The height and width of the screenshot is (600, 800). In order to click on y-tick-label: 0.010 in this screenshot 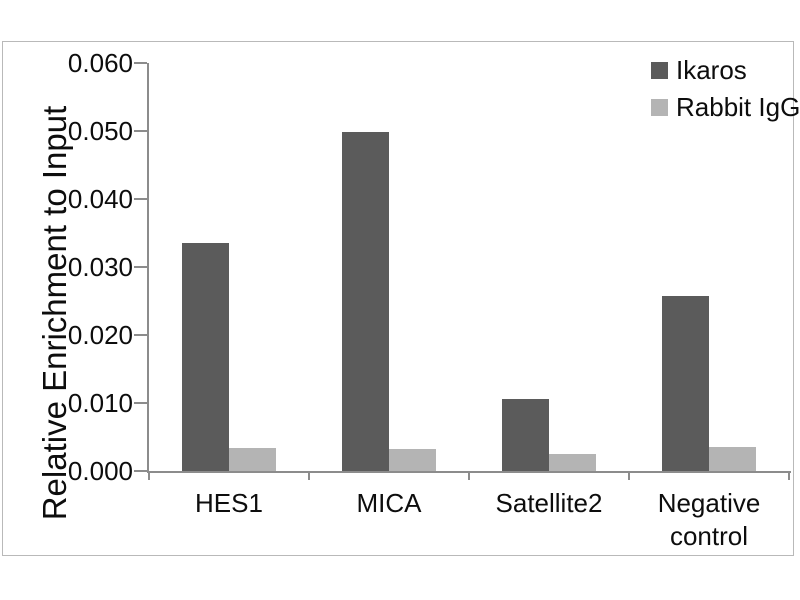, I will do `click(100, 403)`.